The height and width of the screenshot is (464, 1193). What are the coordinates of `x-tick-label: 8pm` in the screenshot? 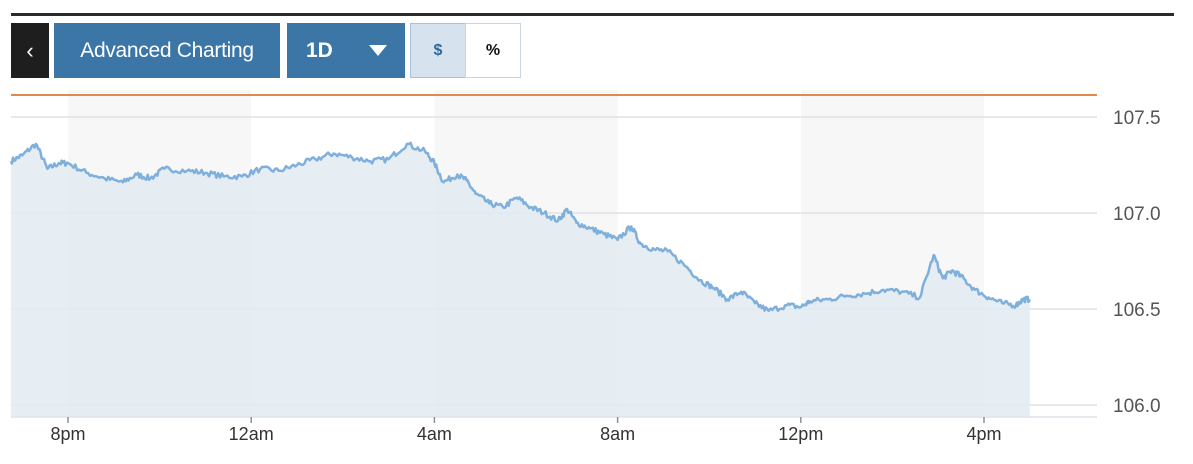 It's located at (67, 434).